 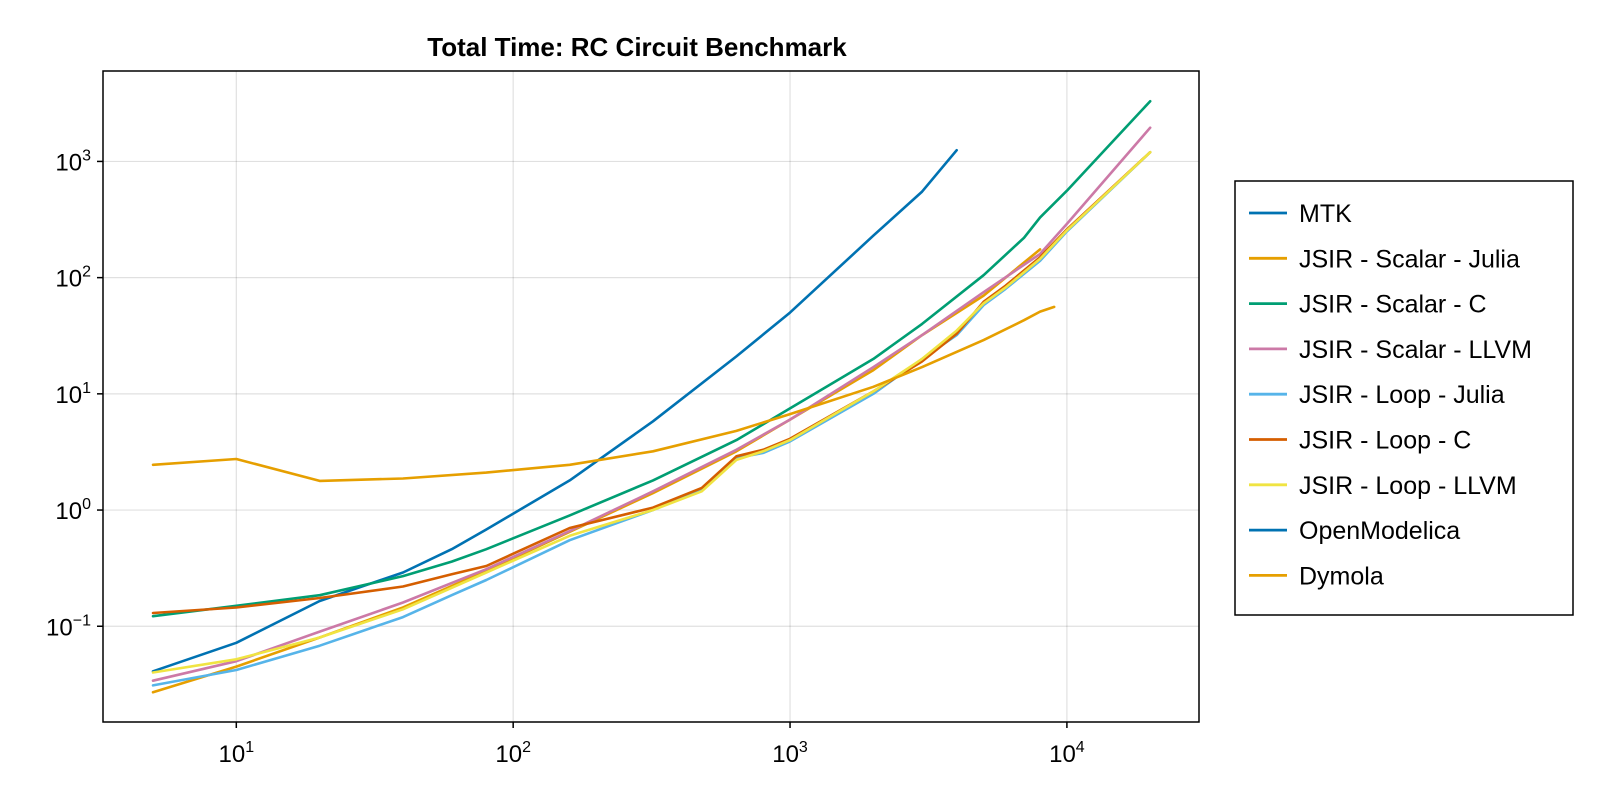 What do you see at coordinates (73, 510) in the screenshot?
I see `y-tick-label: 10⁰` at bounding box center [73, 510].